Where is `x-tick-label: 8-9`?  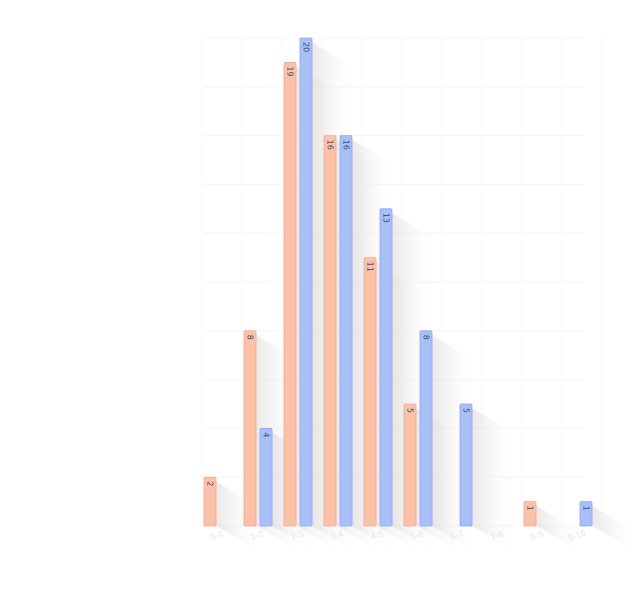
x-tick-label: 8-9 is located at coordinates (536, 535).